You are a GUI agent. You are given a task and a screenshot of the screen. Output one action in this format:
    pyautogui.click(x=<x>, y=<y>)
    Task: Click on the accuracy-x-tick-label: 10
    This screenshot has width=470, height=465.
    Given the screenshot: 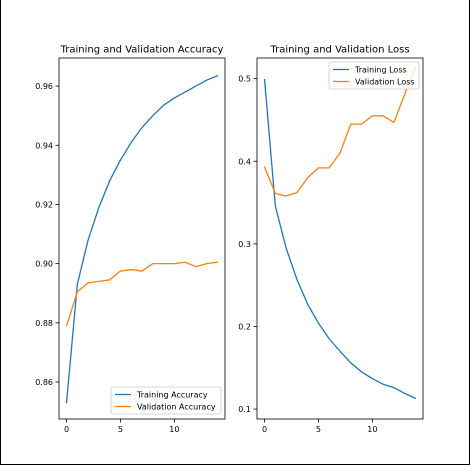 What is the action you would take?
    pyautogui.click(x=174, y=429)
    